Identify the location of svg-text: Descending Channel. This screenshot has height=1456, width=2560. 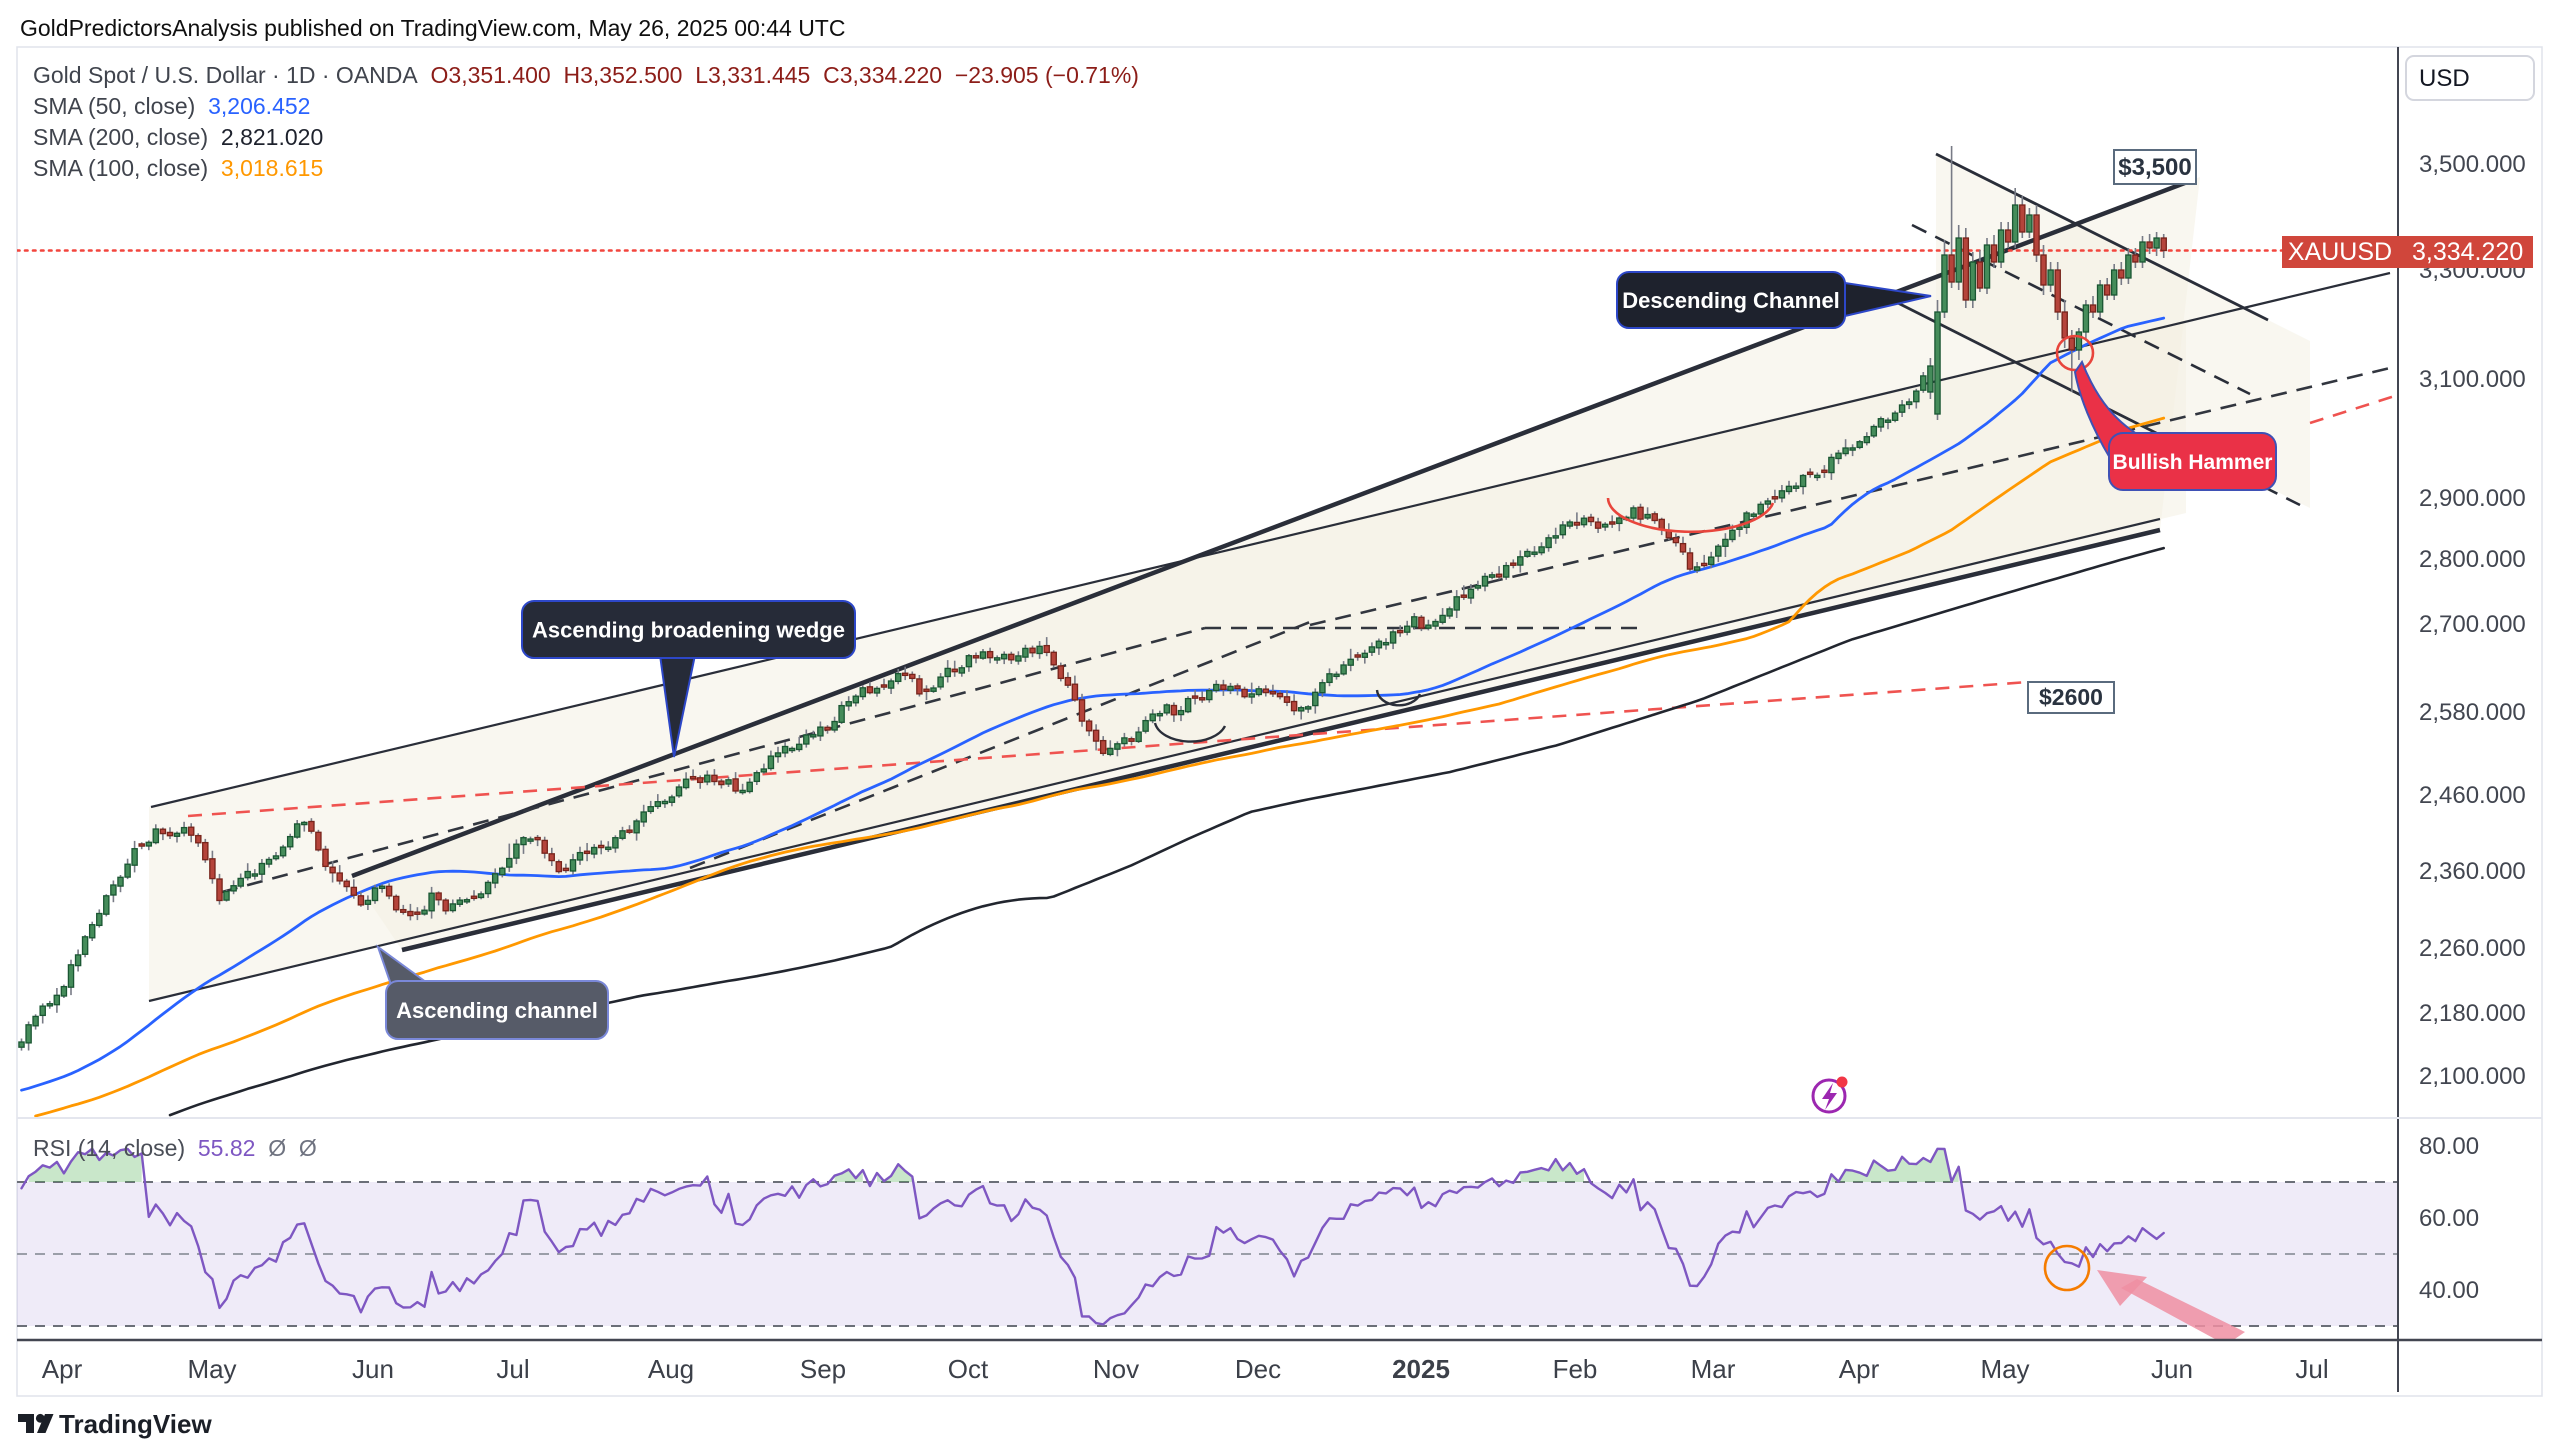
(1731, 300).